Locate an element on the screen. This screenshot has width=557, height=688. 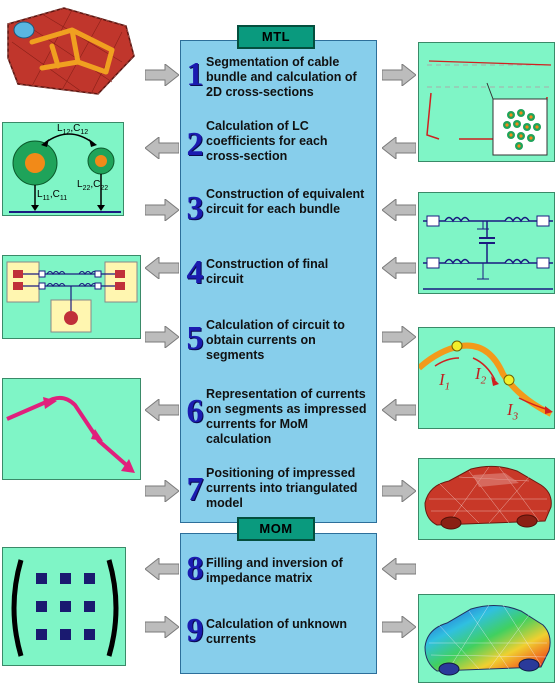
lc-label-22: L22,C22 is located at coordinates (93, 185).